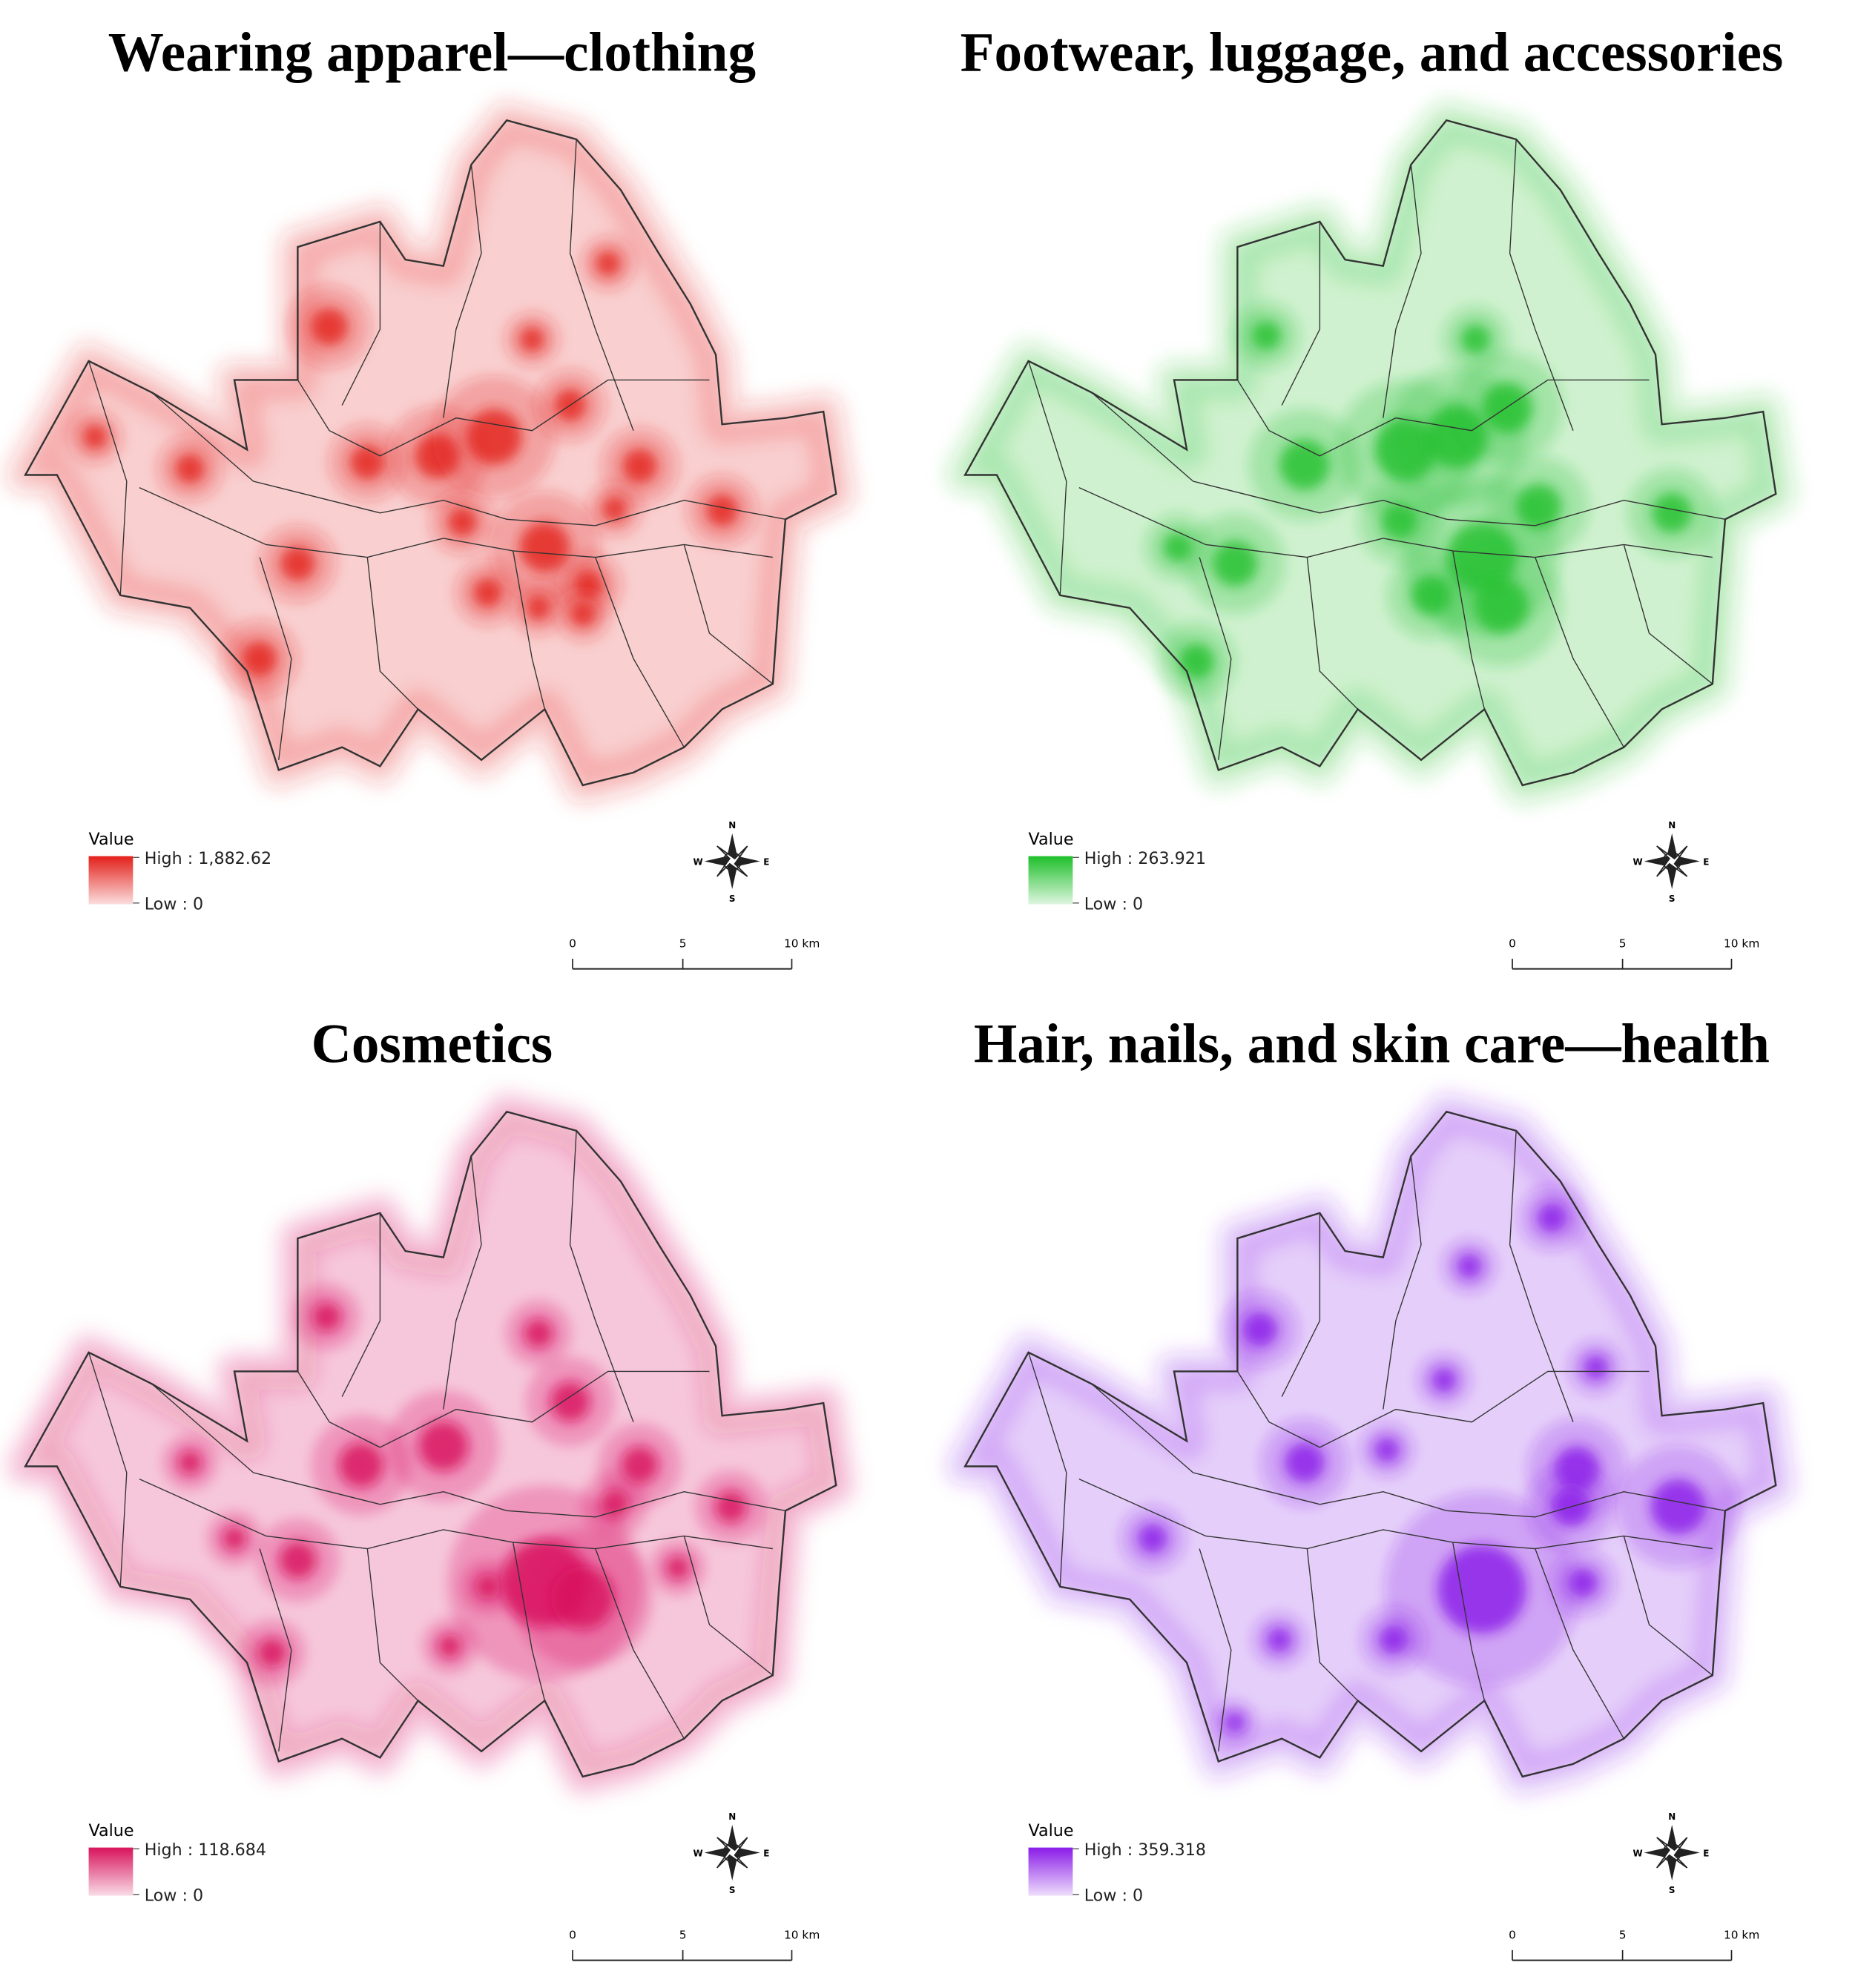 Image resolution: width=1855 pixels, height=1988 pixels. I want to click on map-title: Hair, nails, and skin care—health, so click(1372, 1045).